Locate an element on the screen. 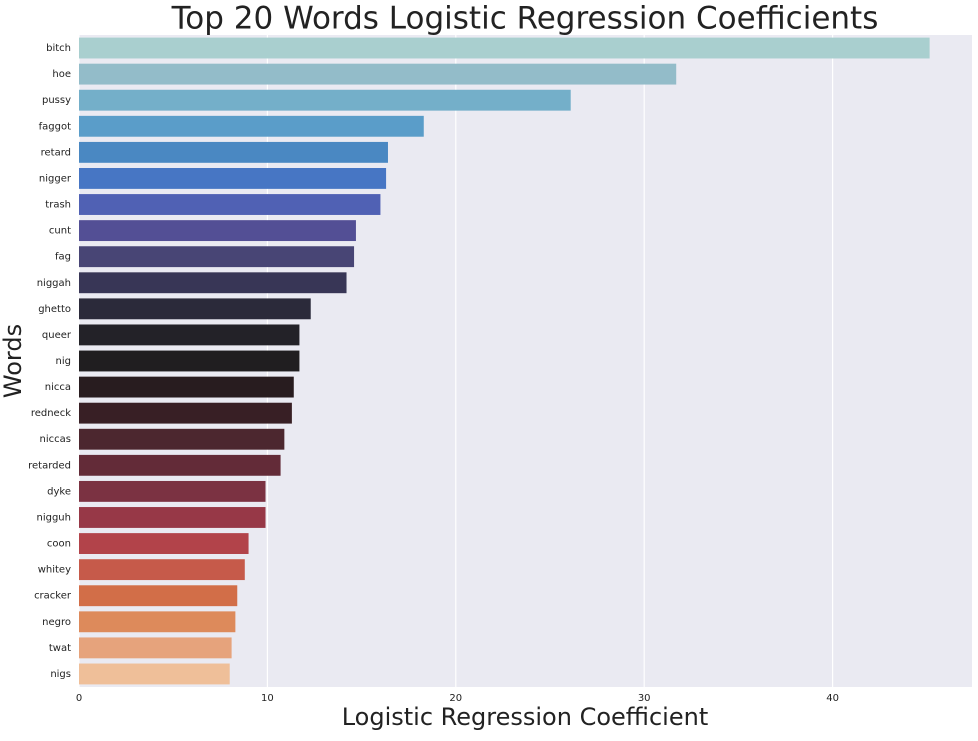 The image size is (978, 741). y-tick-label: negro is located at coordinates (56, 622).